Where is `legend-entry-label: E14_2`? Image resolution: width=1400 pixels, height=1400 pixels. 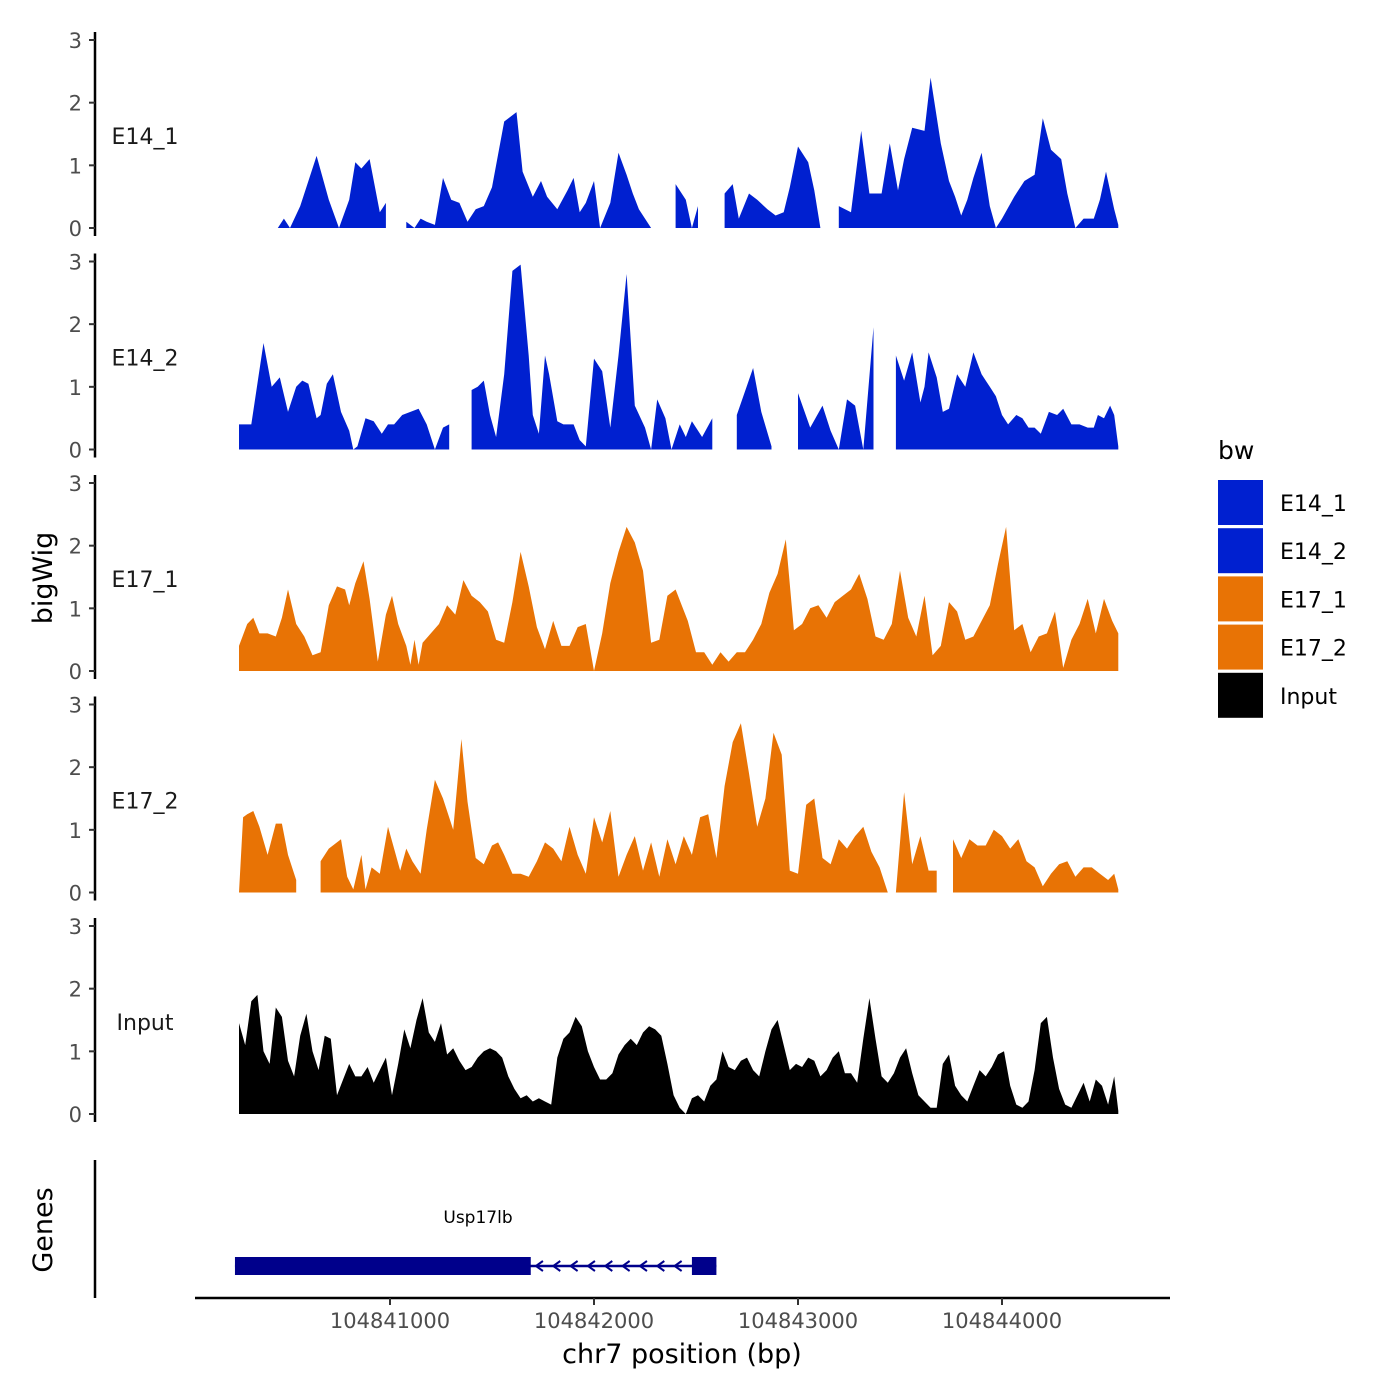
legend-entry-label: E14_2 is located at coordinates (1313, 552).